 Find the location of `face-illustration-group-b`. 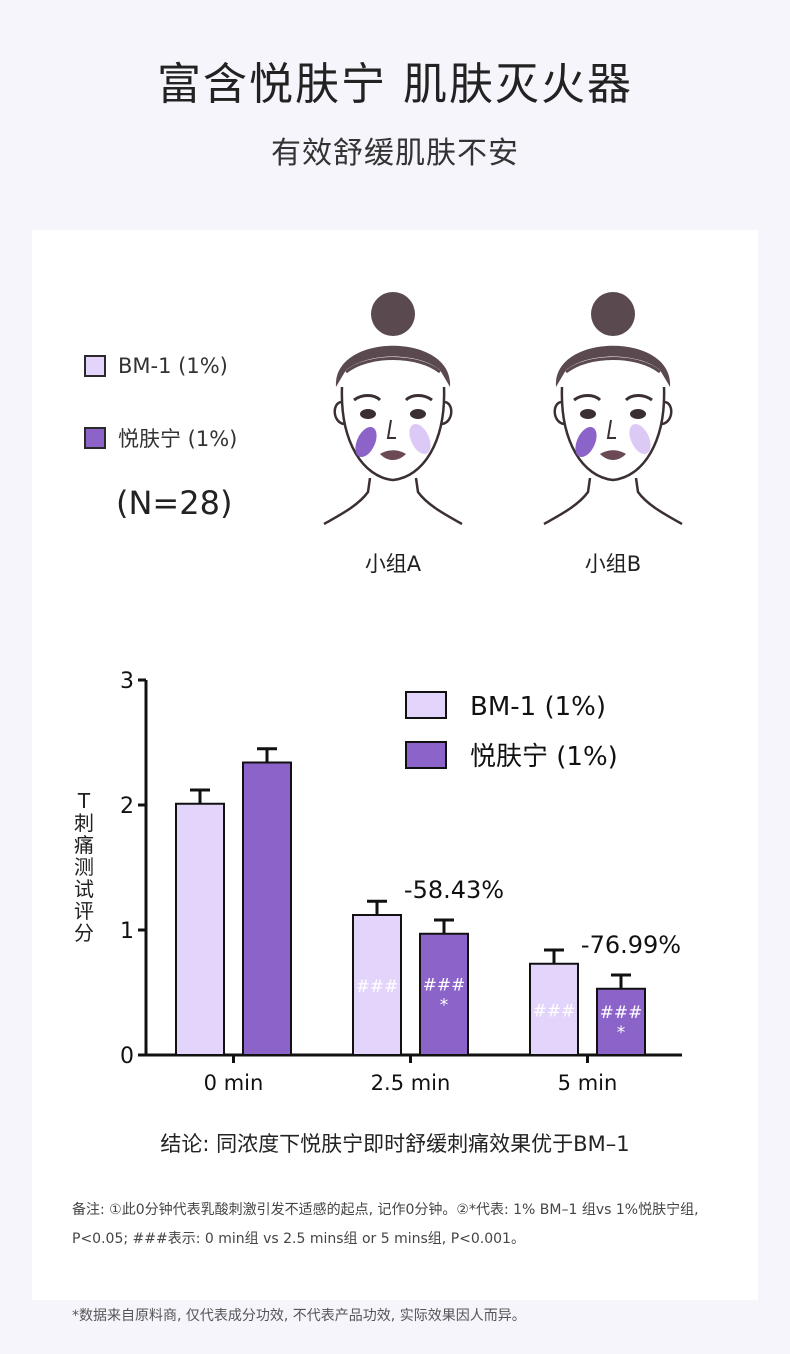

face-illustration-group-b is located at coordinates (613, 409).